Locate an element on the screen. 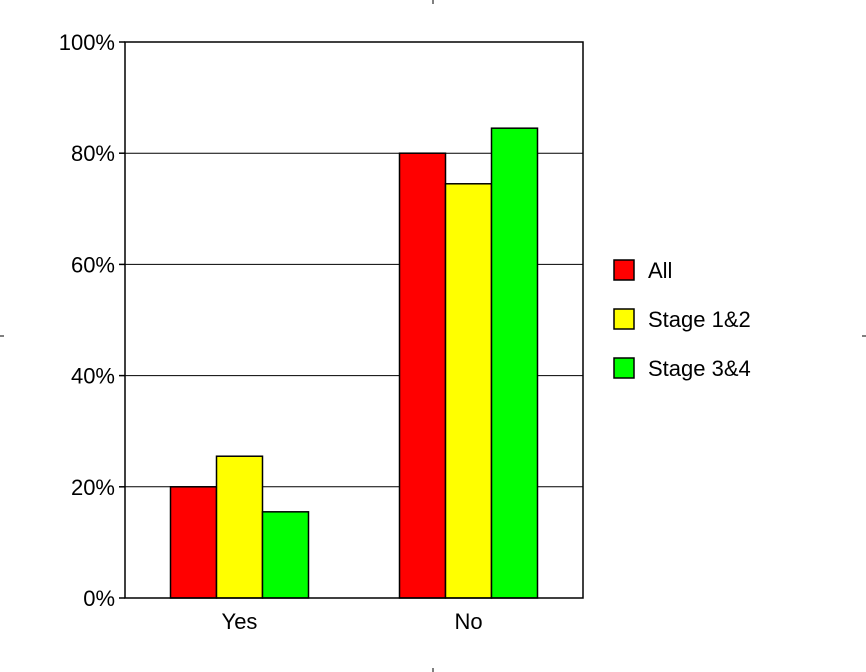  y-tick-label: 20% is located at coordinates (93, 487).